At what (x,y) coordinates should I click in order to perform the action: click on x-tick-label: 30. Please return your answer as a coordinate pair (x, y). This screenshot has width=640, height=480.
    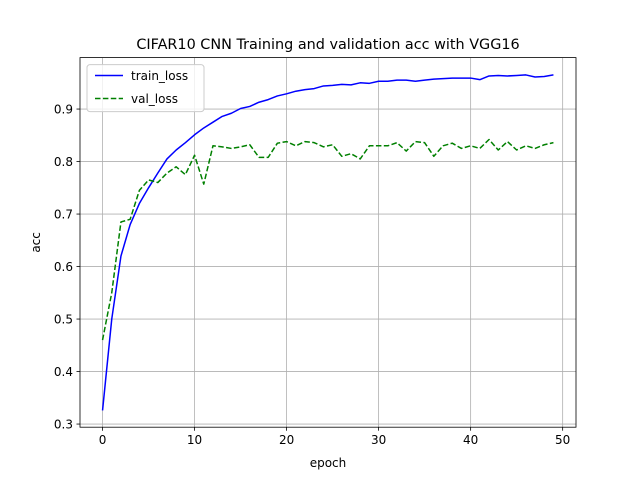
    Looking at the image, I should click on (378, 440).